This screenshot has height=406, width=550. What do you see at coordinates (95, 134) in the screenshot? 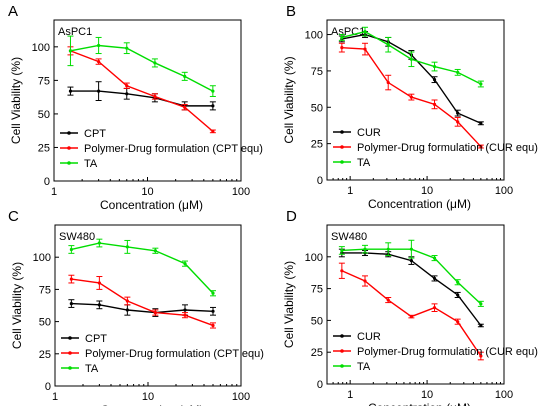
I see `legend-label: CPT` at bounding box center [95, 134].